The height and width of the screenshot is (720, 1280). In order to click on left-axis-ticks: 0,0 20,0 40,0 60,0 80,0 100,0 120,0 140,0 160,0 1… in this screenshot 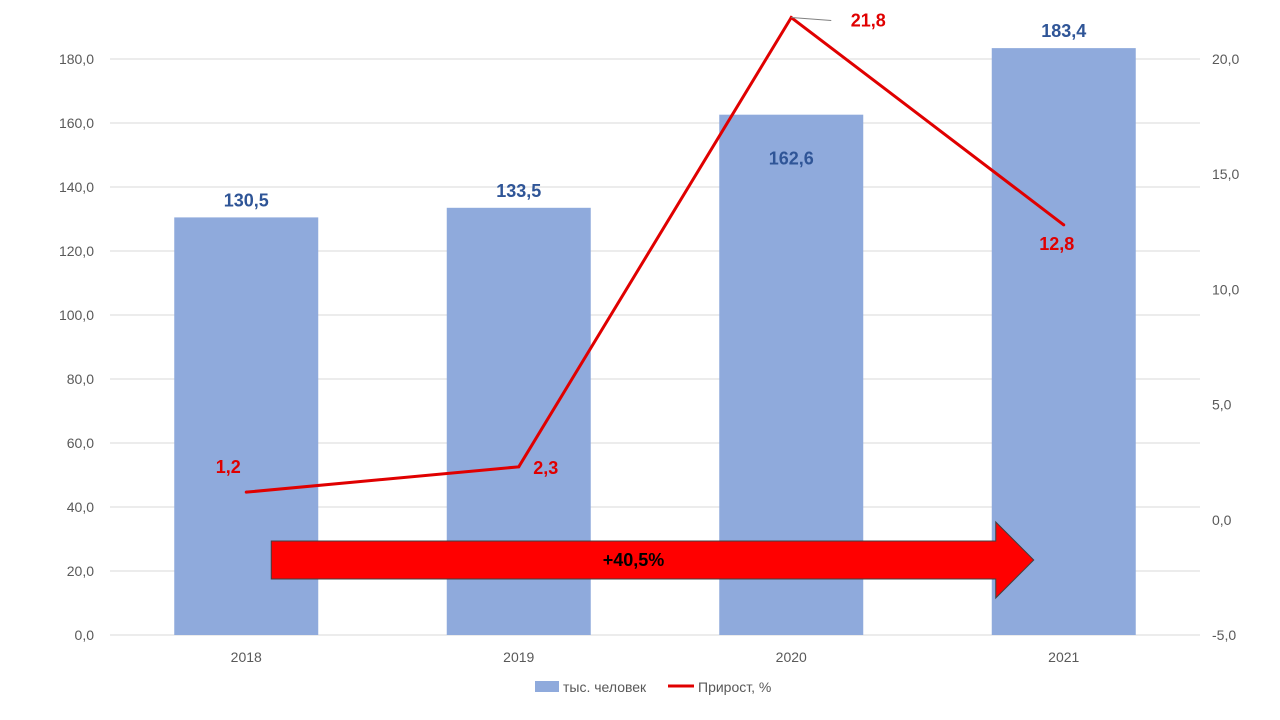, I will do `click(76, 347)`.